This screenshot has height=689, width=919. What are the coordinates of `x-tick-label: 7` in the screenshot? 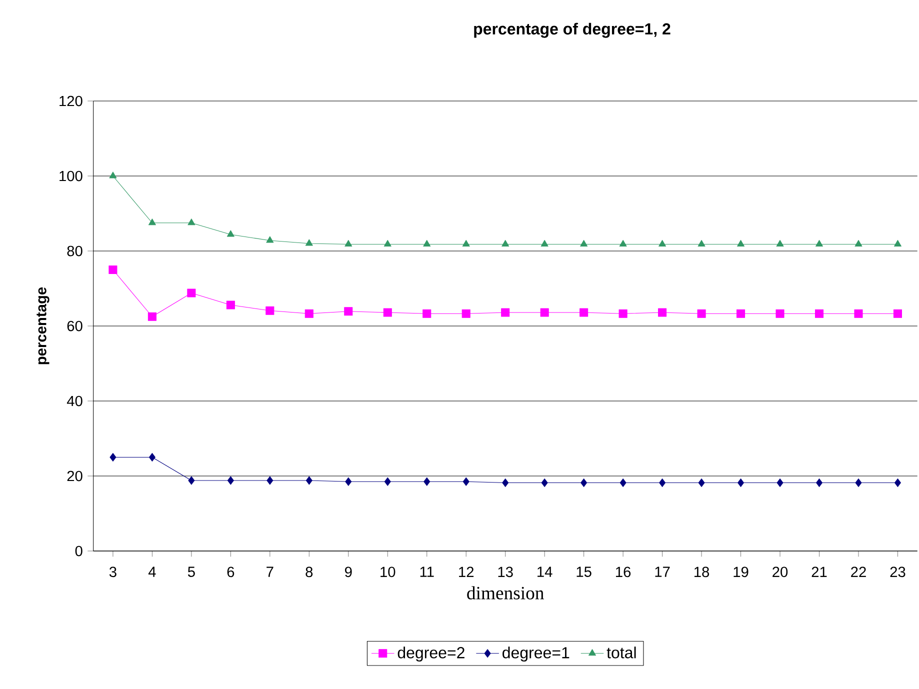 It's located at (270, 571).